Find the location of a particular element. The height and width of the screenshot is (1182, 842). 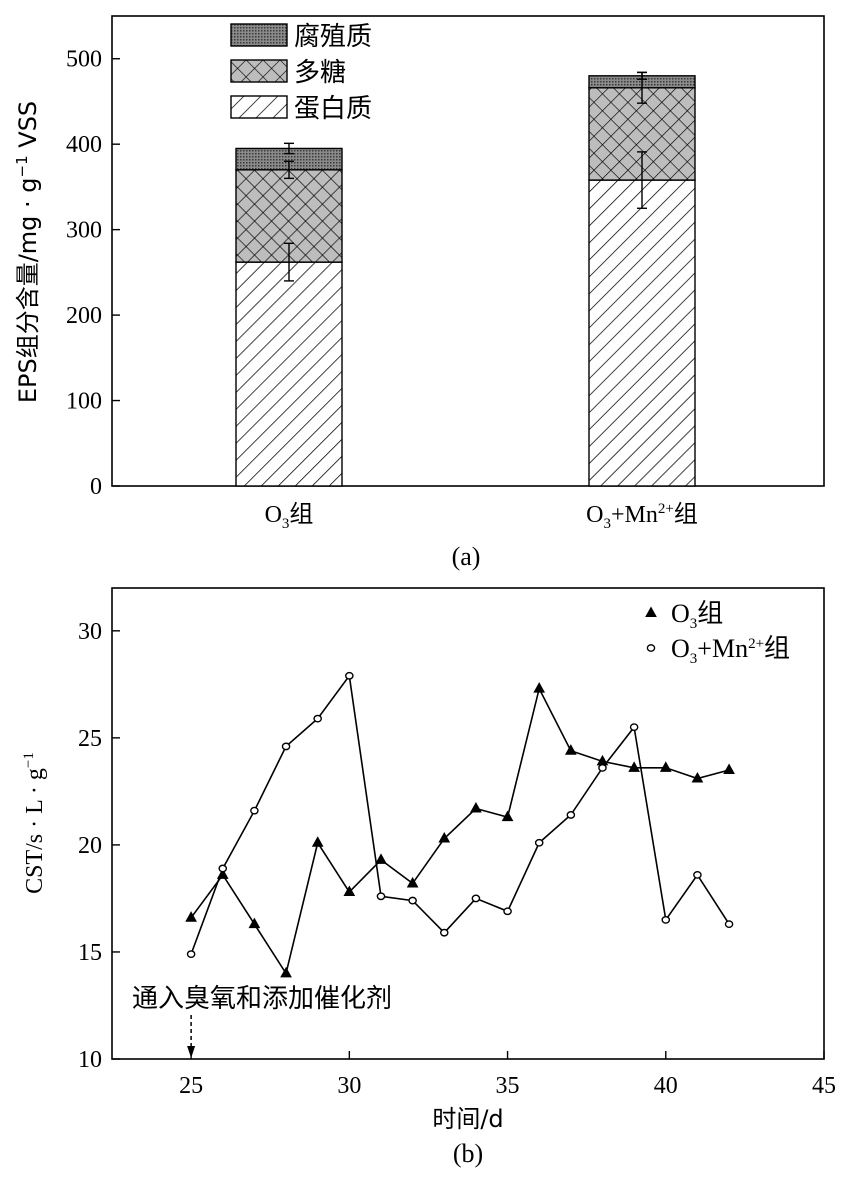

x-tick-label: 35 is located at coordinates (508, 1086).